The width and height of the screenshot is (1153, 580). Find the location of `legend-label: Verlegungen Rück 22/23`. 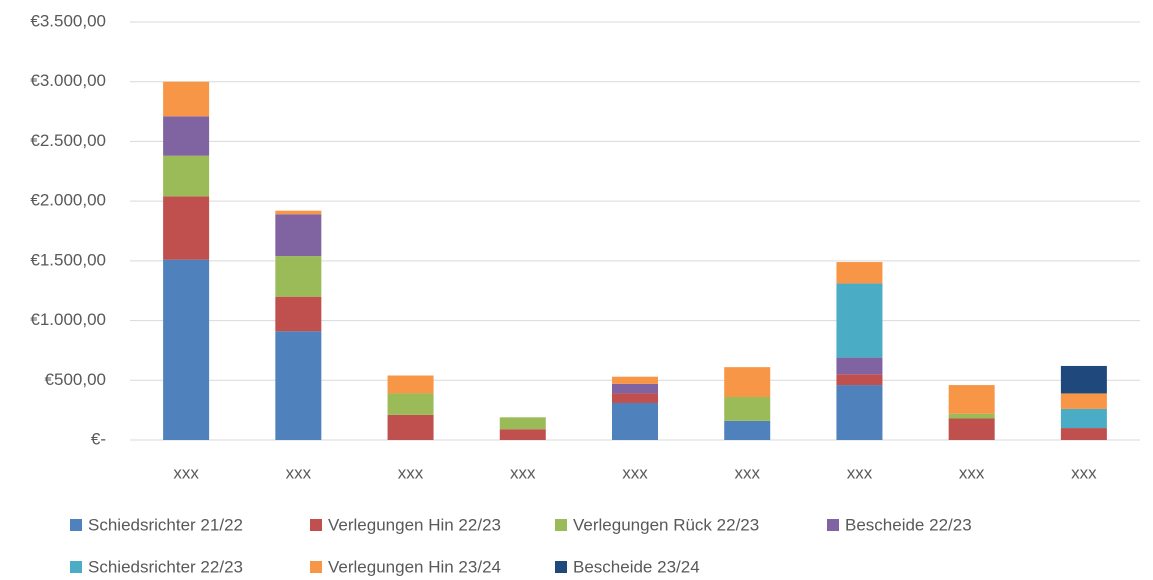

legend-label: Verlegungen Rück 22/23 is located at coordinates (666, 524).